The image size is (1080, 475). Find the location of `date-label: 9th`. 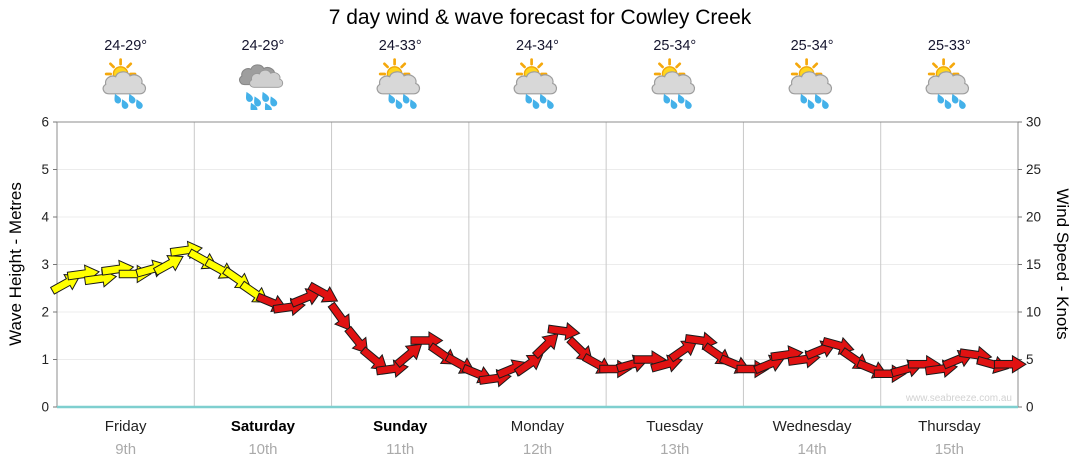

date-label: 9th is located at coordinates (126, 449).